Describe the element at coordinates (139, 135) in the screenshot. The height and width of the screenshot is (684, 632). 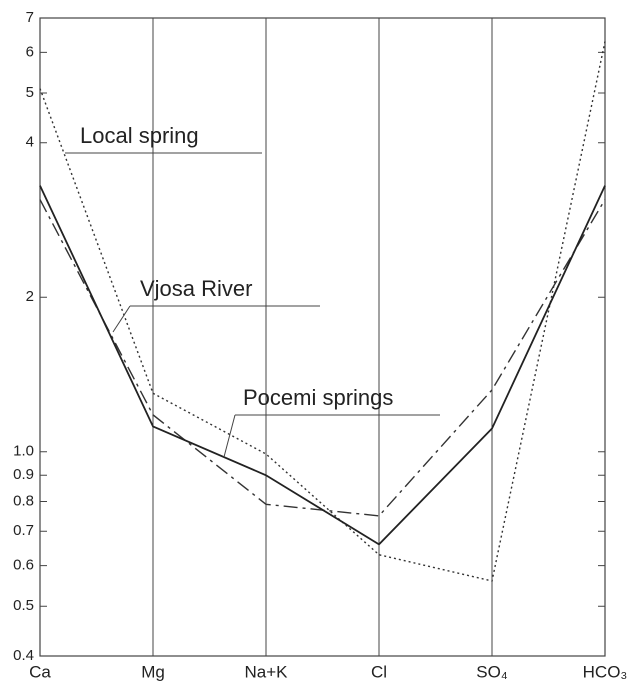
I see `annotation: Local spring` at that location.